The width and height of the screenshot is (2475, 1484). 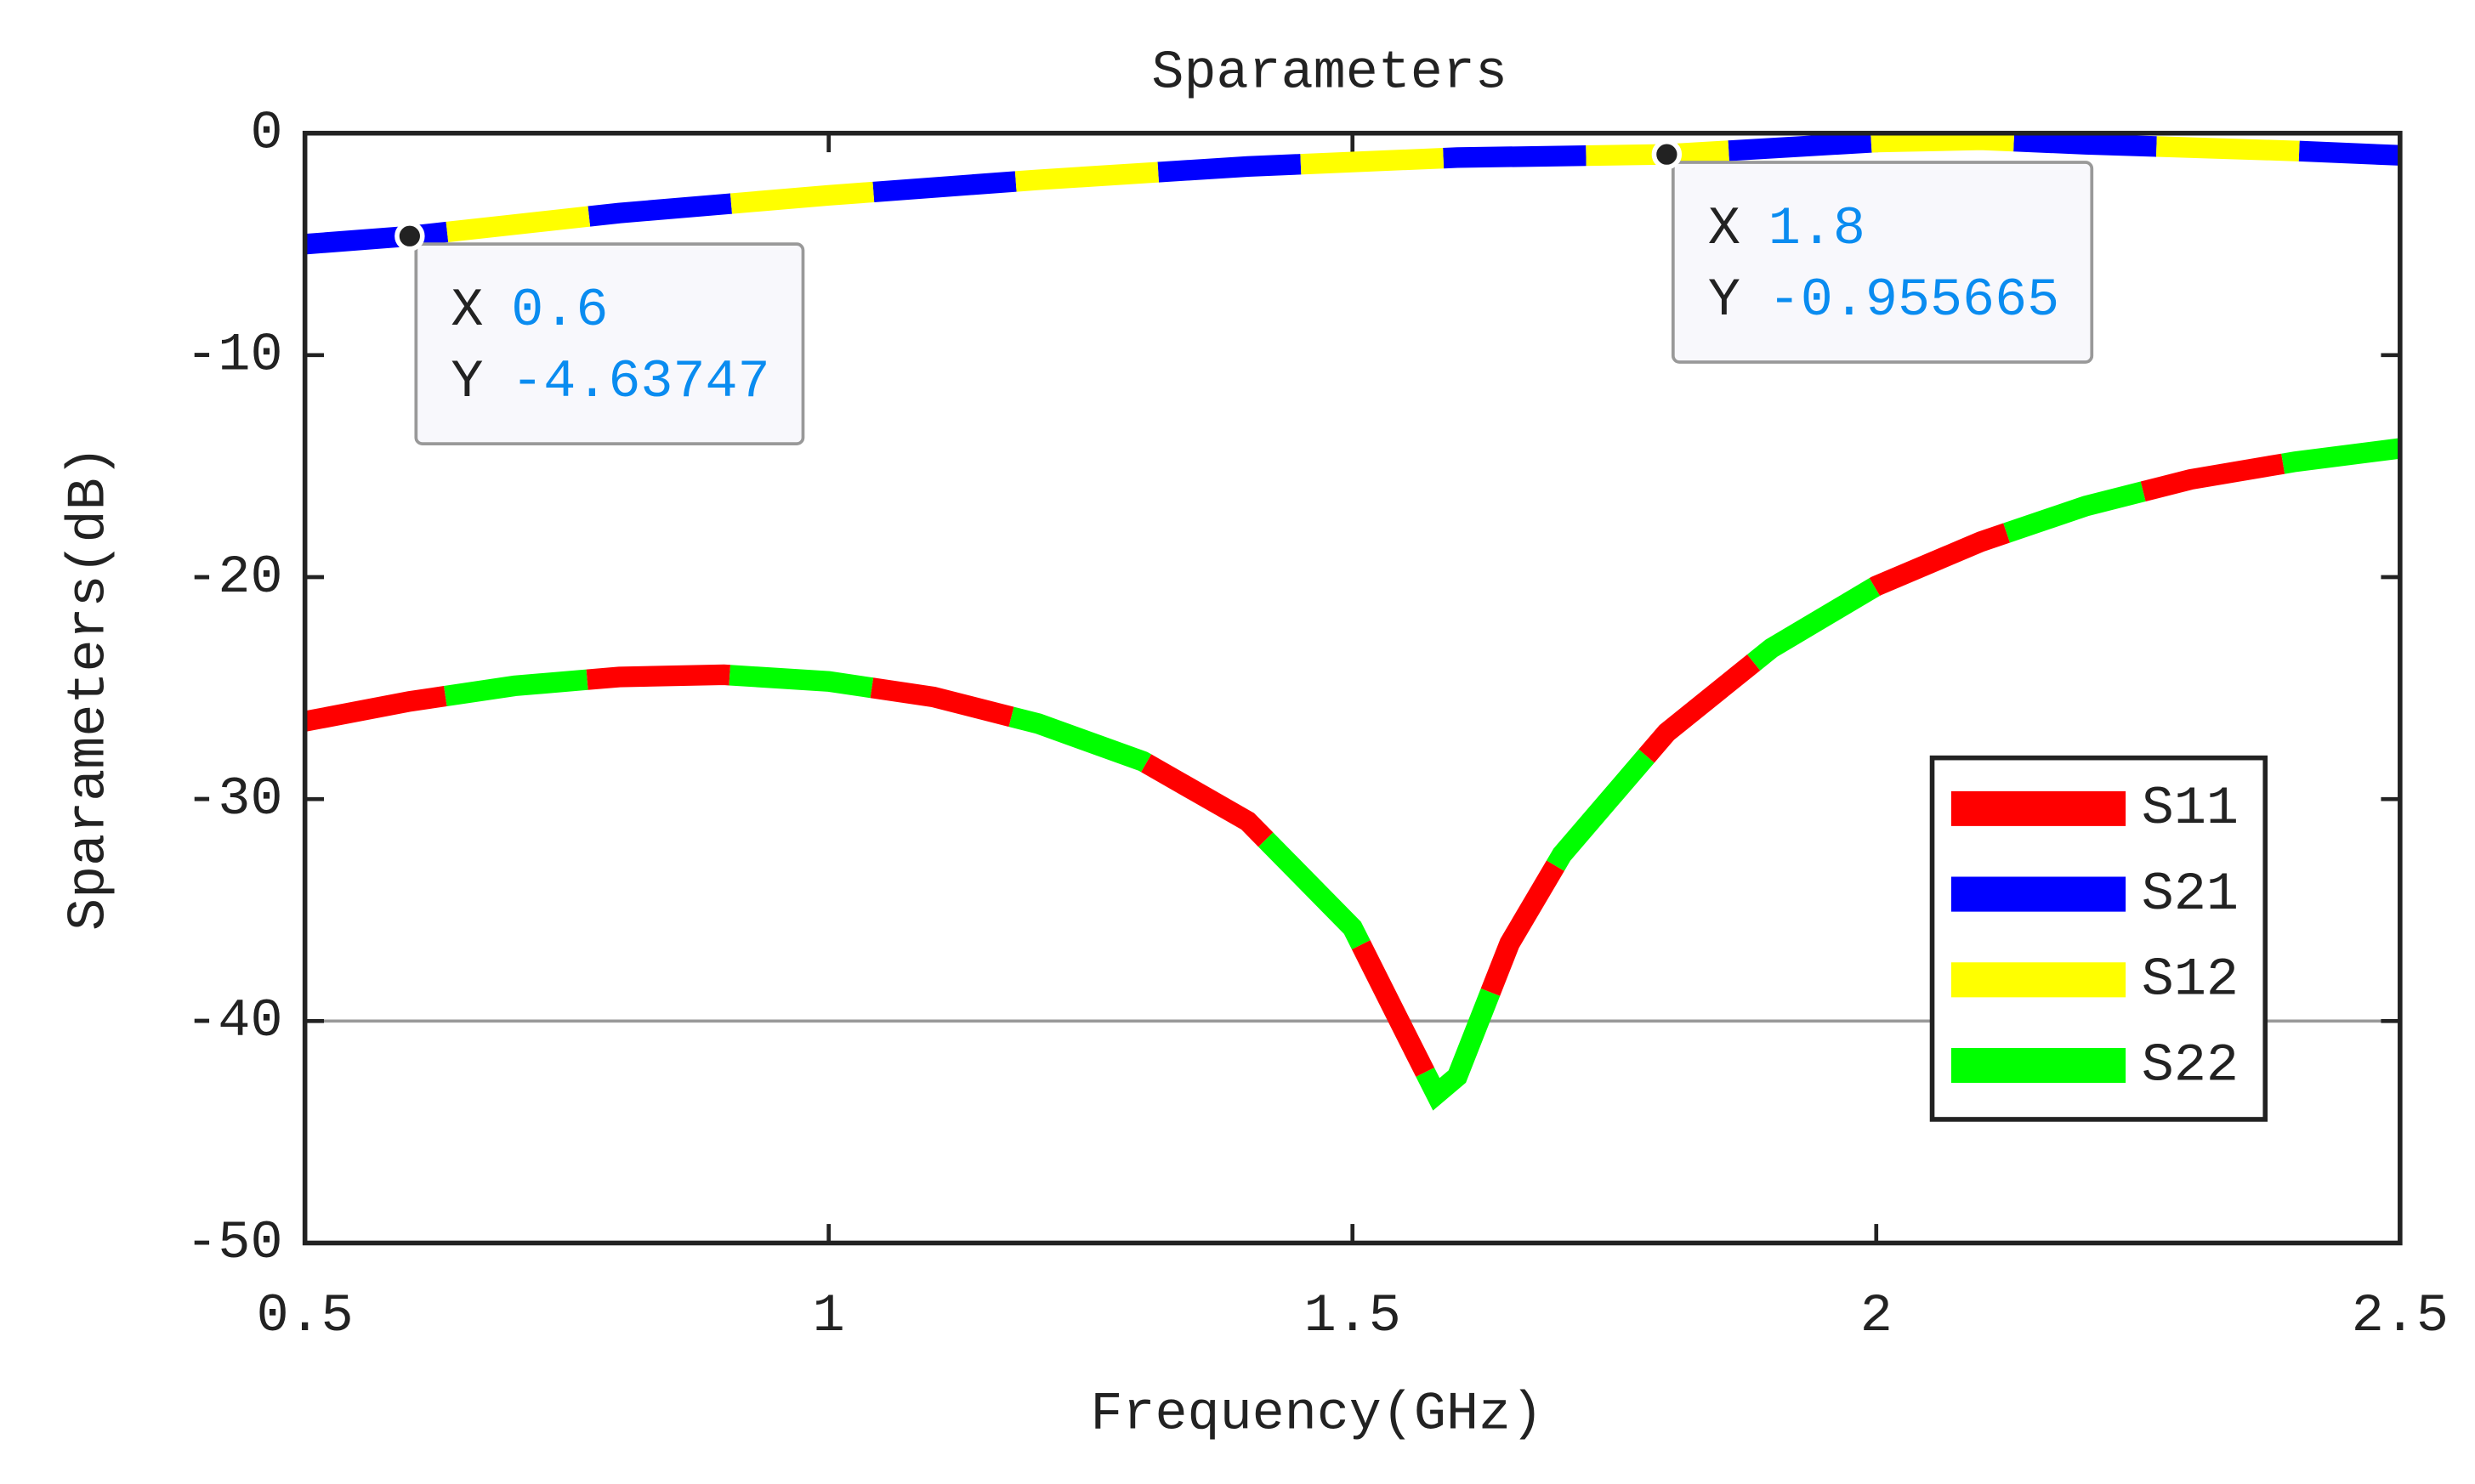 I want to click on legend-label: S21, so click(x=2190, y=895).